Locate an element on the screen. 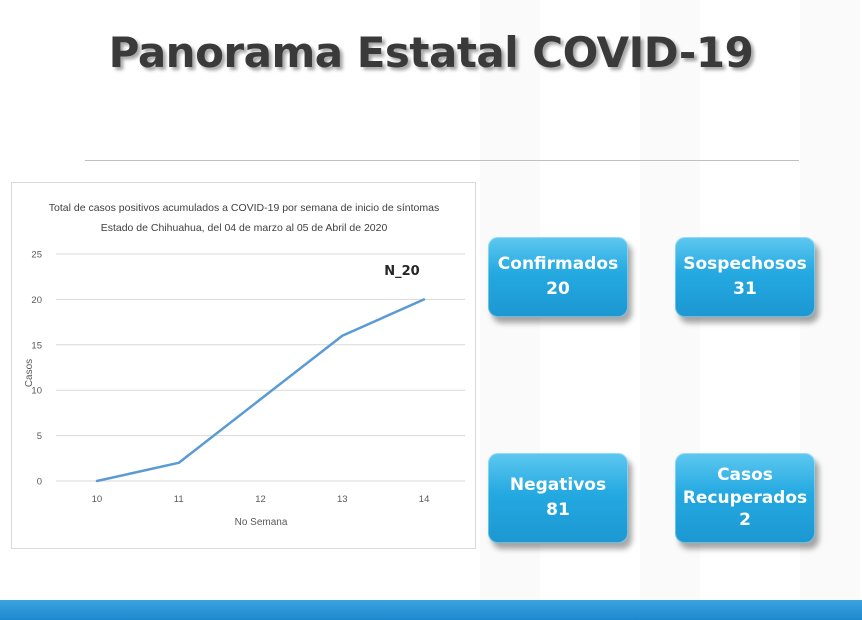 The image size is (862, 620). recovered-value: 2 is located at coordinates (745, 520).